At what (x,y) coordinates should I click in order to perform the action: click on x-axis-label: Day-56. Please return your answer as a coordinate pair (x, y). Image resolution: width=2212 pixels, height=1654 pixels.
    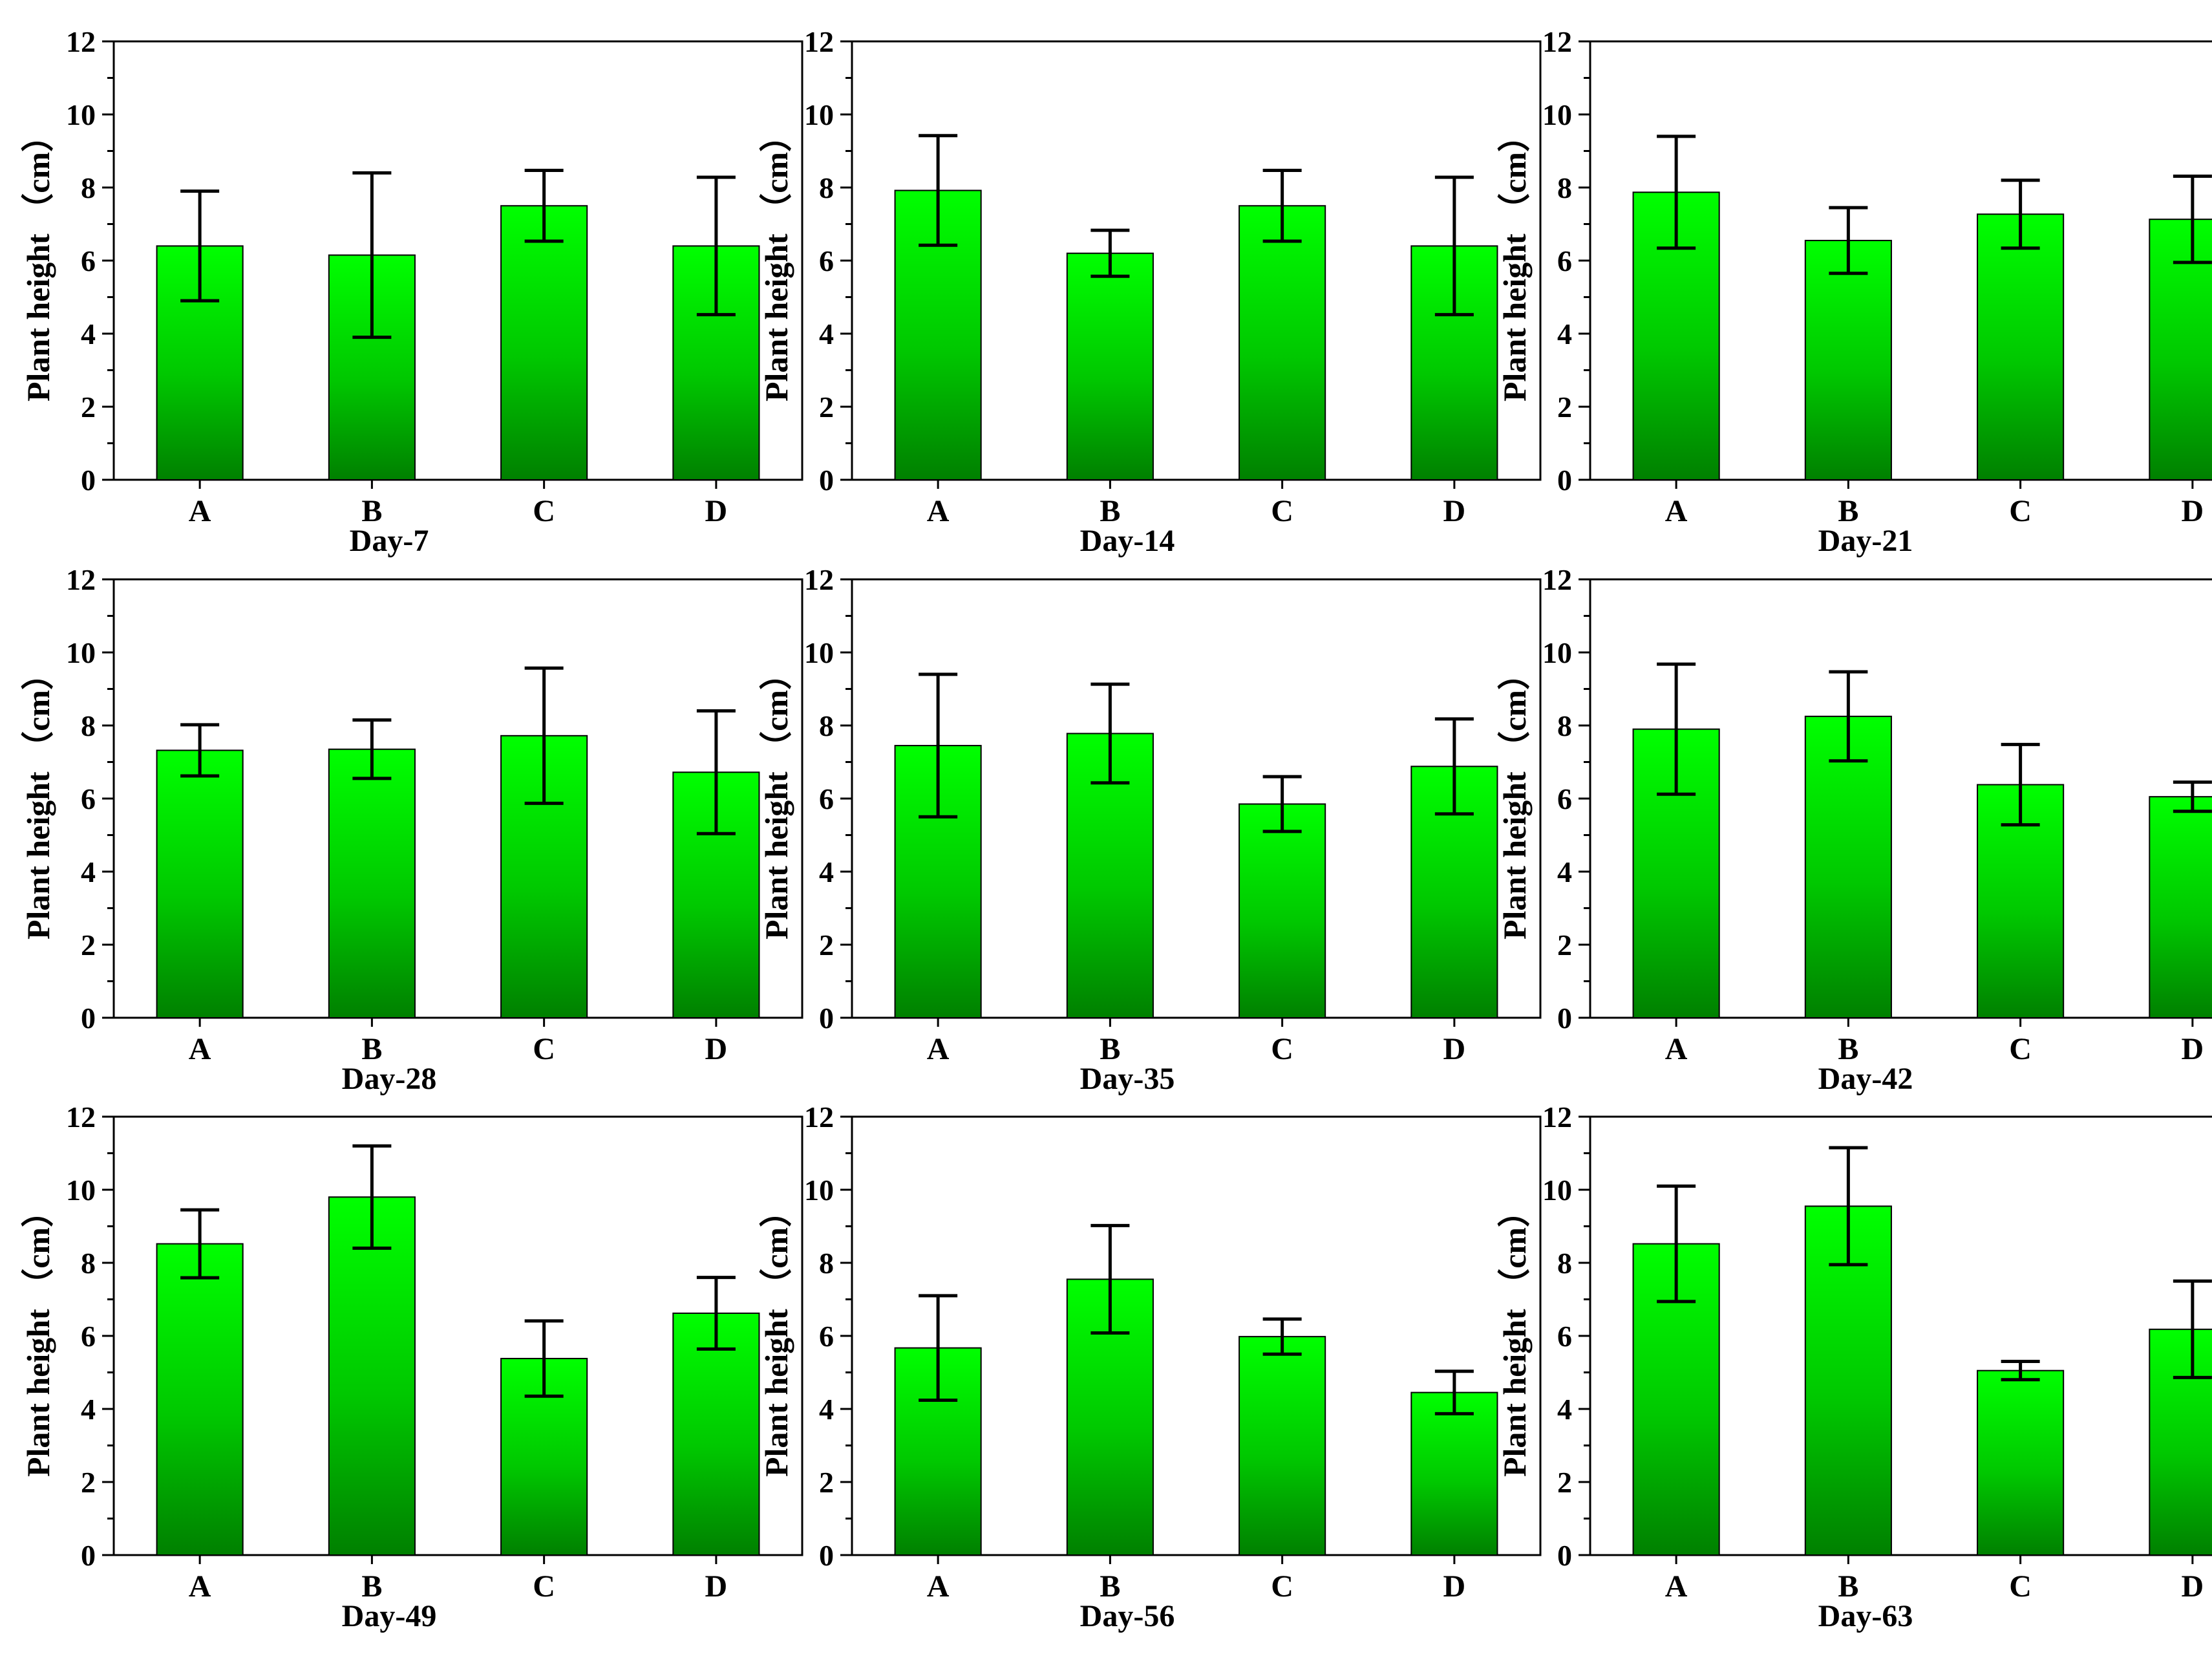
    Looking at the image, I should click on (1127, 1616).